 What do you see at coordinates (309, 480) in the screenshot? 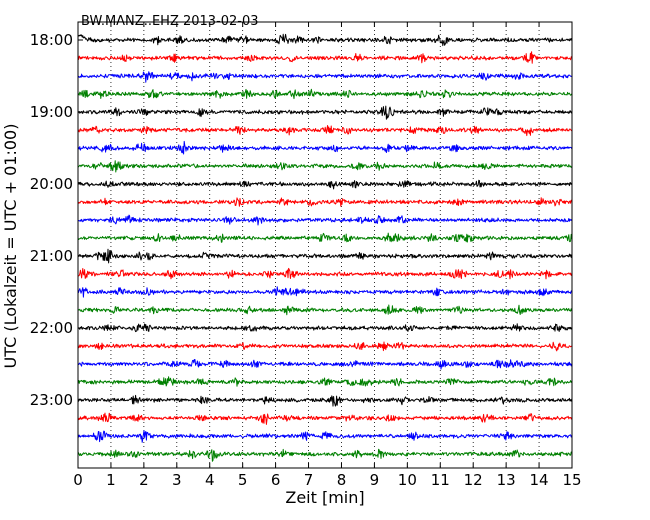
I see `x-tick-label: 7` at bounding box center [309, 480].